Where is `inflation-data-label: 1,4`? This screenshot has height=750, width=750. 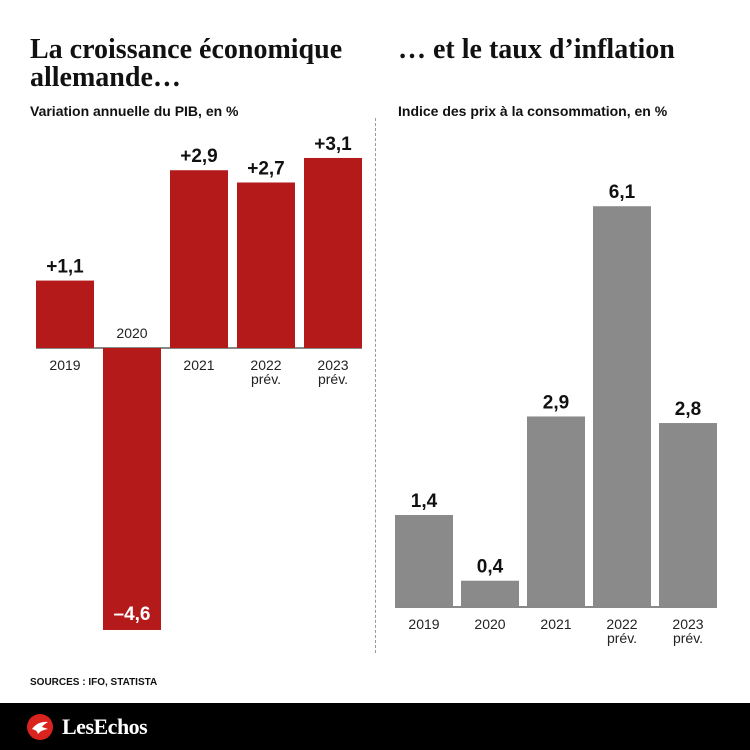 inflation-data-label: 1,4 is located at coordinates (424, 501).